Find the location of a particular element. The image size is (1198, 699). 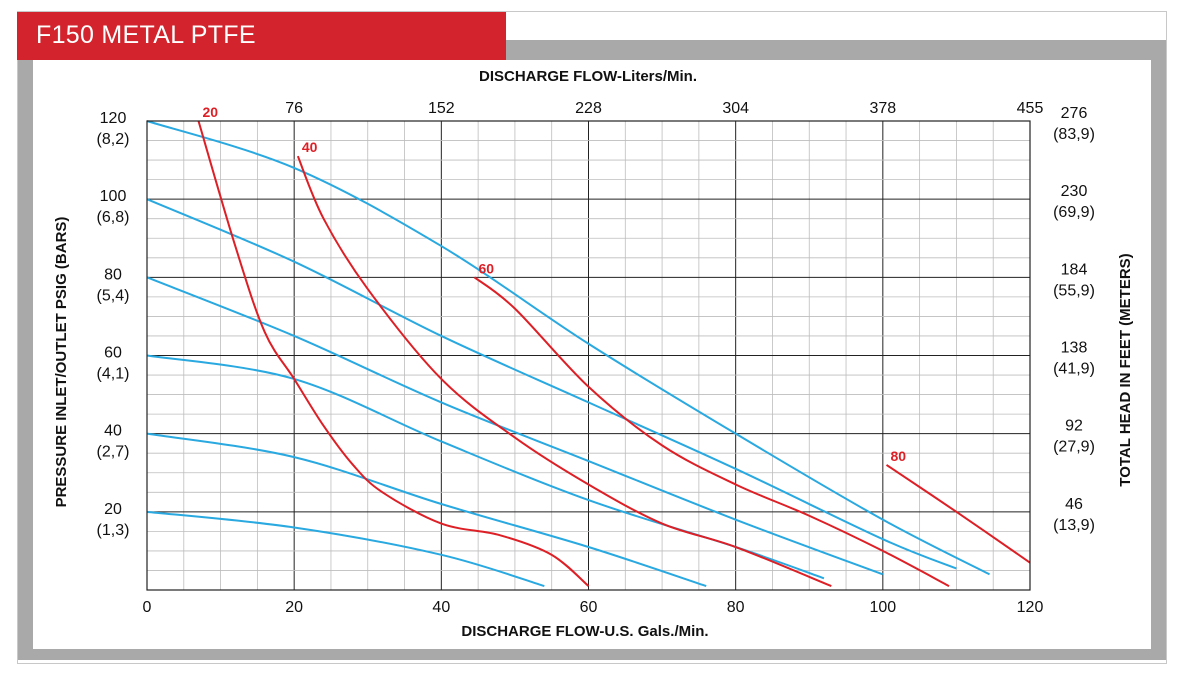

y-tick-label: 40 is located at coordinates (113, 431).